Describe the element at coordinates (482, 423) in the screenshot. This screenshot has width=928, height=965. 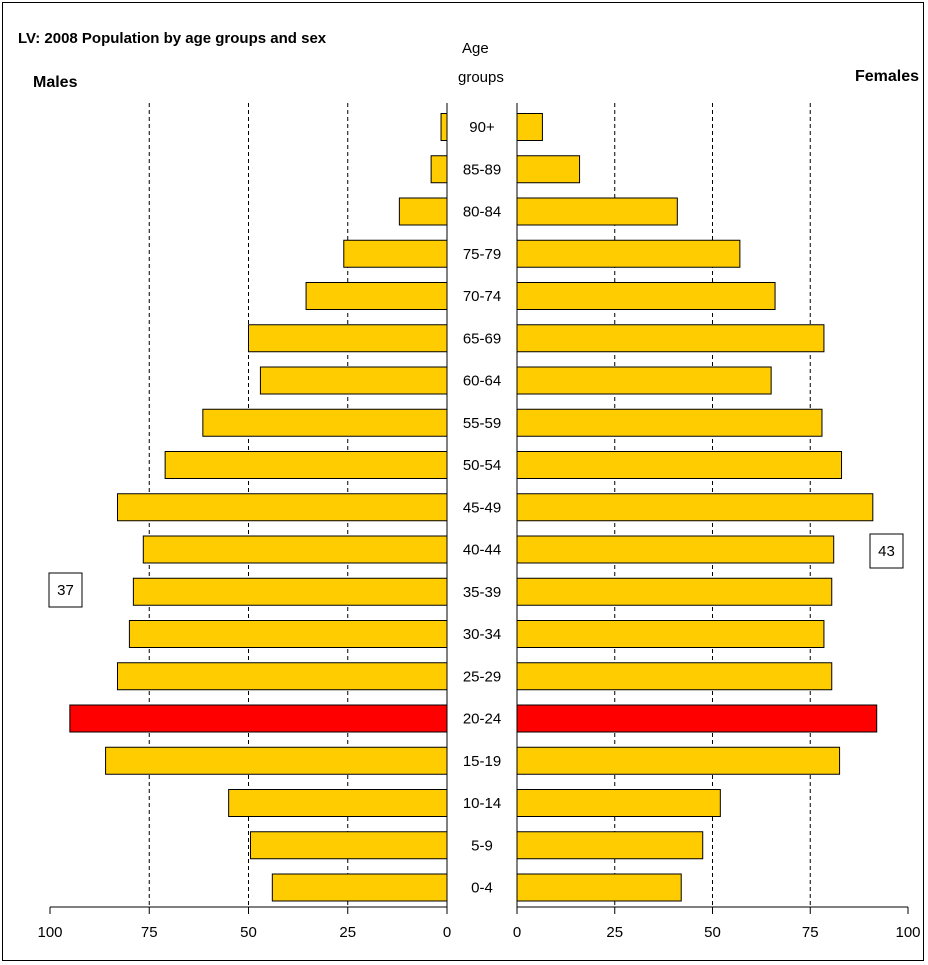
I see `age-group-label-55-59: 55-59` at that location.